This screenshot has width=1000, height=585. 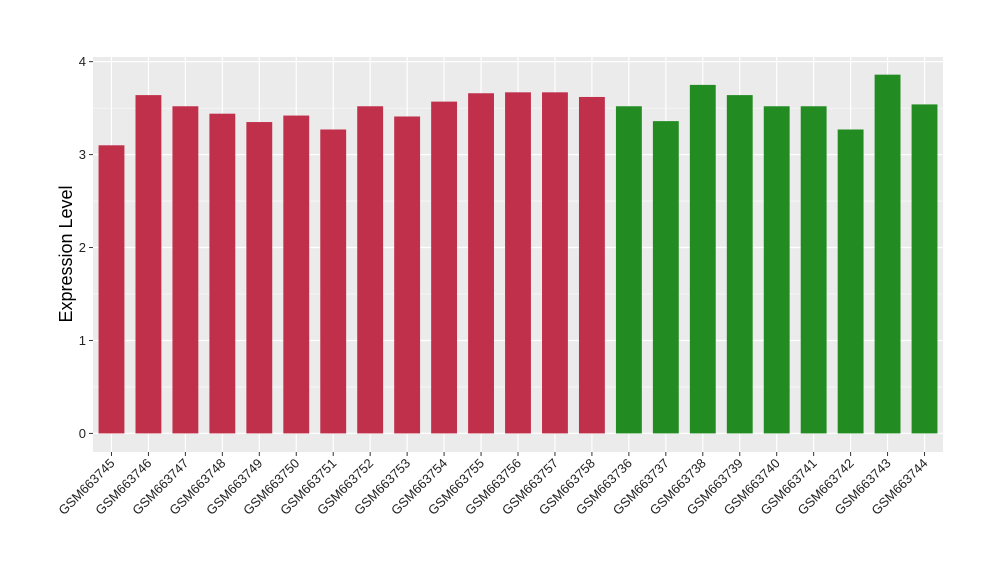 I want to click on bar-GSM663744, so click(x=924, y=269).